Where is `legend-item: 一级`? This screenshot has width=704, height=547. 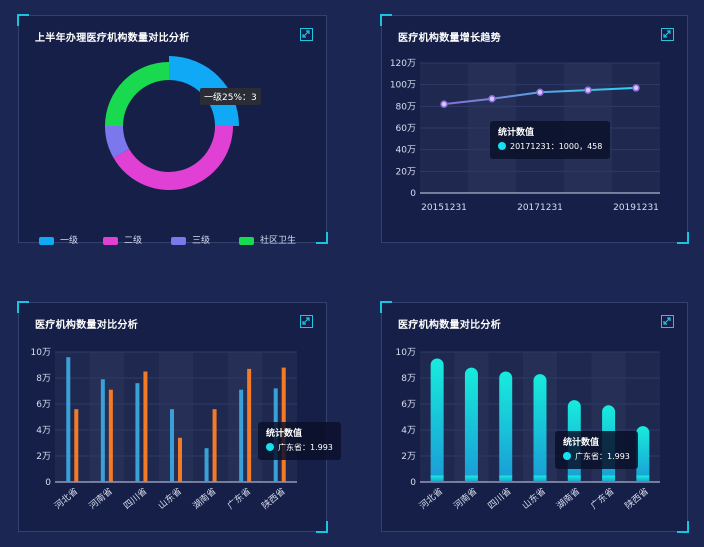
legend-item: 一级 is located at coordinates (58, 242).